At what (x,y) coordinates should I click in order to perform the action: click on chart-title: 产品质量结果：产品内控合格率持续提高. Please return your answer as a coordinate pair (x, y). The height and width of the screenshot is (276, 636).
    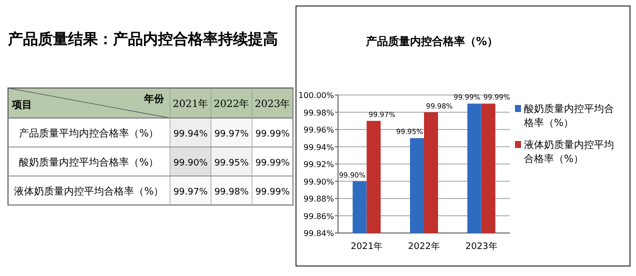
    Looking at the image, I should click on (142, 39).